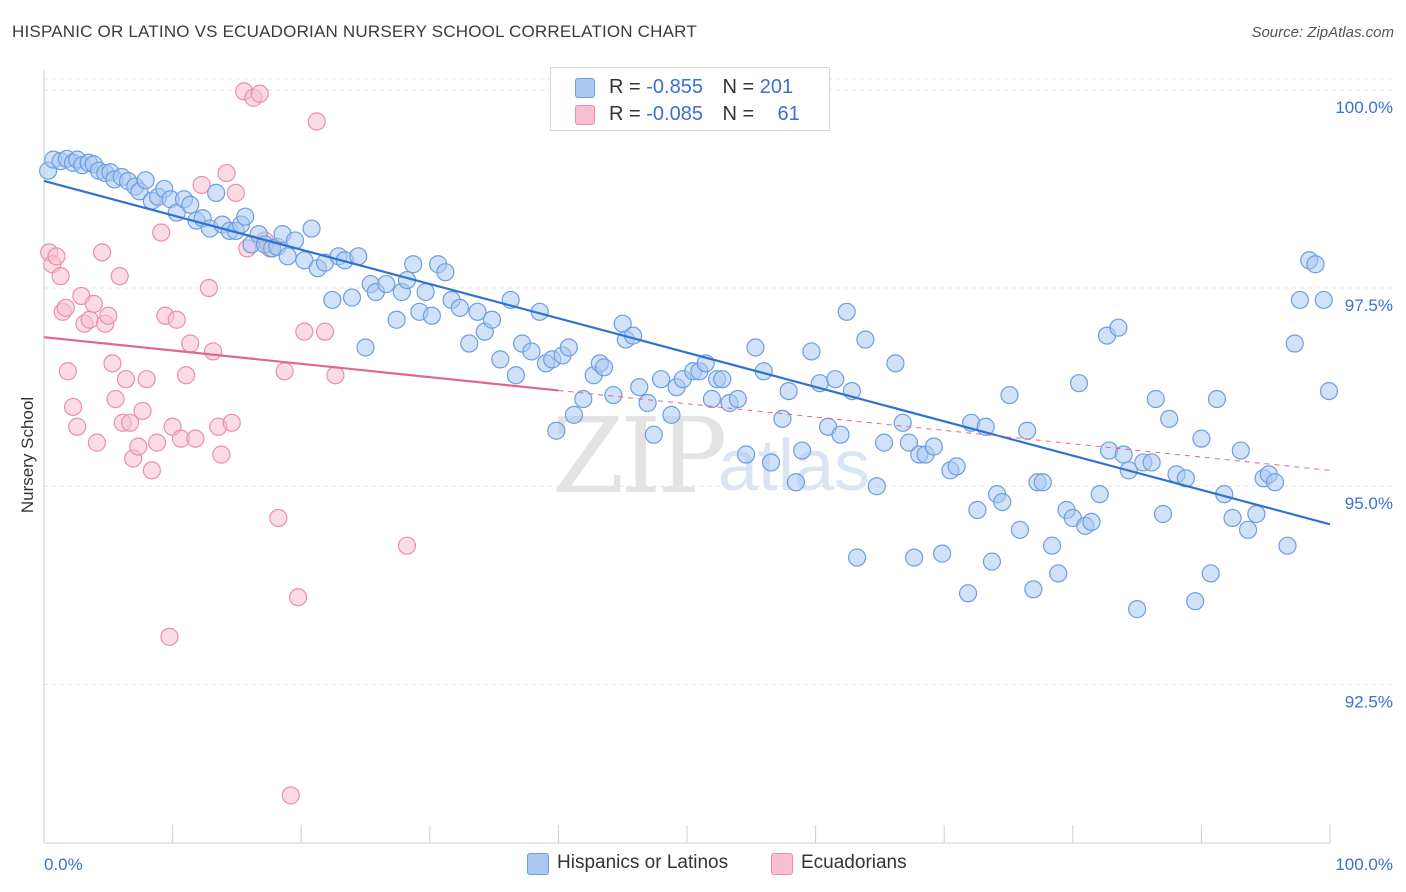 This screenshot has width=1406, height=892. Describe the element at coordinates (1364, 107) in the screenshot. I see `y-tick-label: 100.0%` at that location.